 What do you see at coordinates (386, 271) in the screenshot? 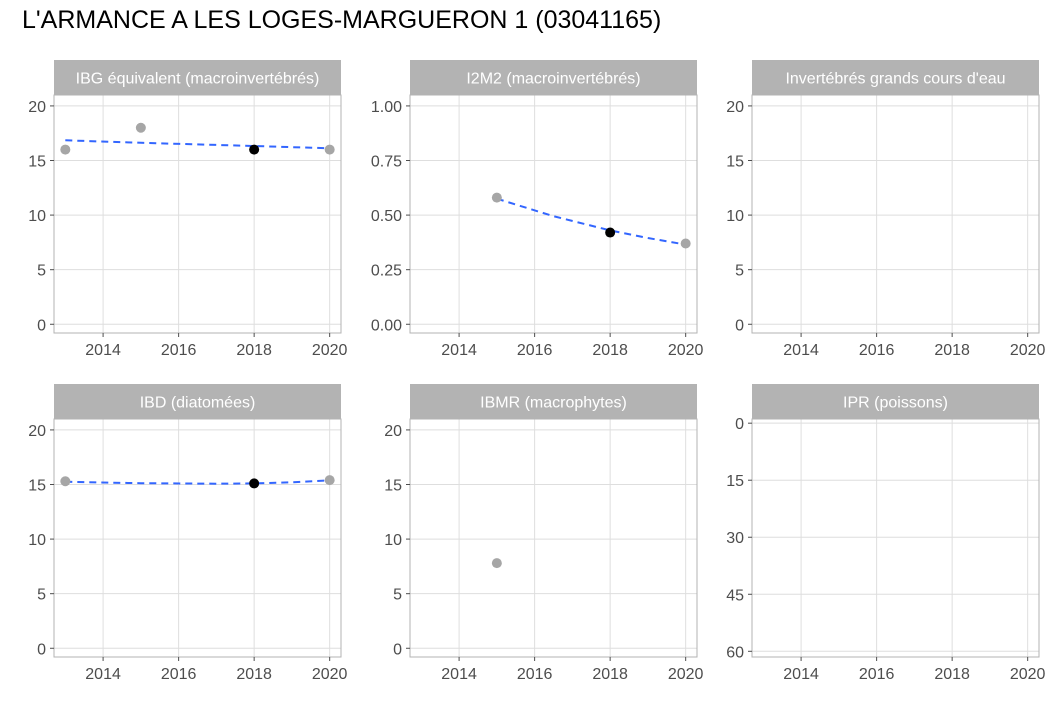
I see `y-tick-label: 0.25` at bounding box center [386, 271].